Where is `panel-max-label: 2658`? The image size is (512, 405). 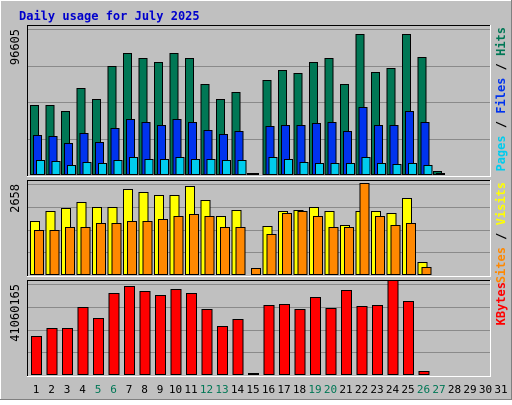
panel-max-label: 2658 is located at coordinates (15, 198).